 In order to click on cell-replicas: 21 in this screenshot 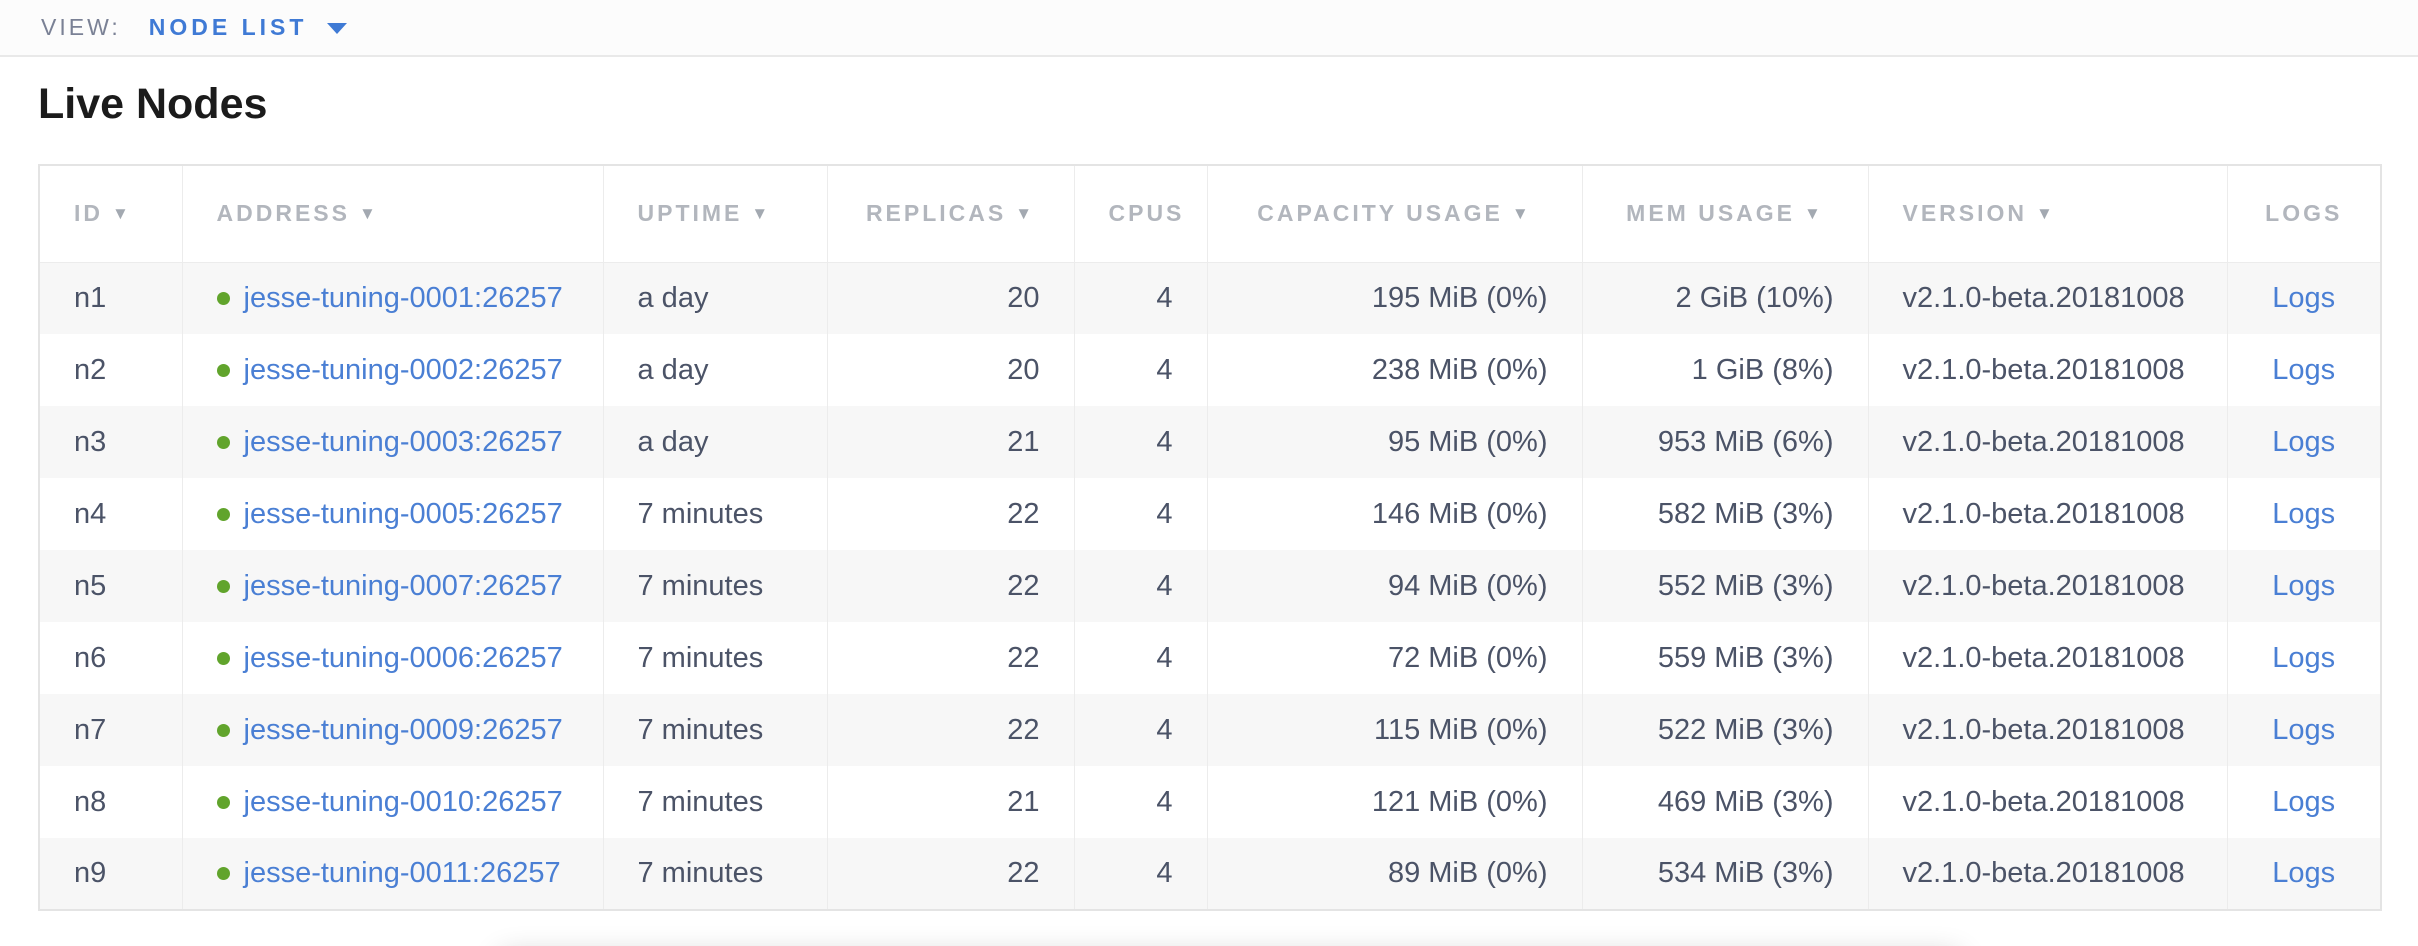, I will do `click(950, 802)`.